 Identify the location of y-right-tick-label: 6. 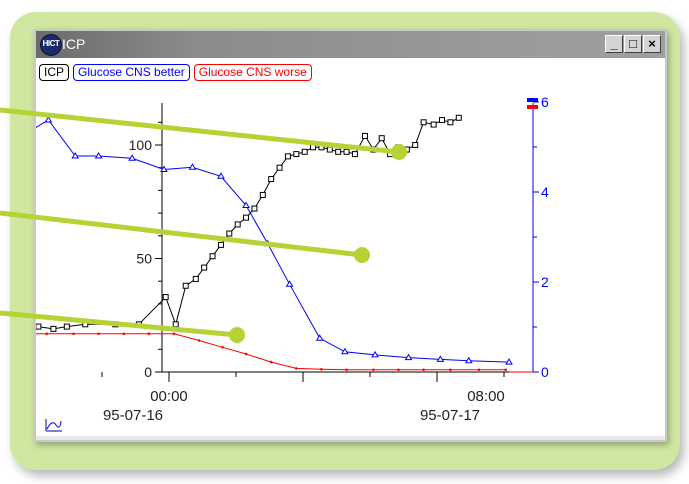
(545, 102).